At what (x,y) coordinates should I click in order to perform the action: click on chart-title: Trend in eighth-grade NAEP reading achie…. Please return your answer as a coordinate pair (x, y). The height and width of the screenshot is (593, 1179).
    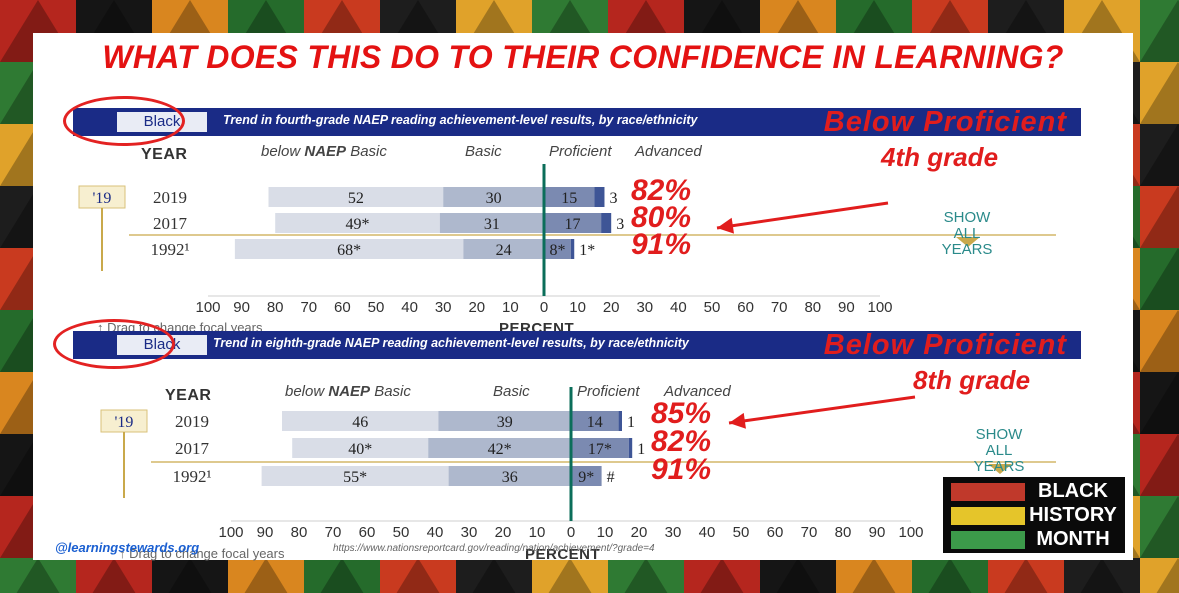
    Looking at the image, I should click on (451, 343).